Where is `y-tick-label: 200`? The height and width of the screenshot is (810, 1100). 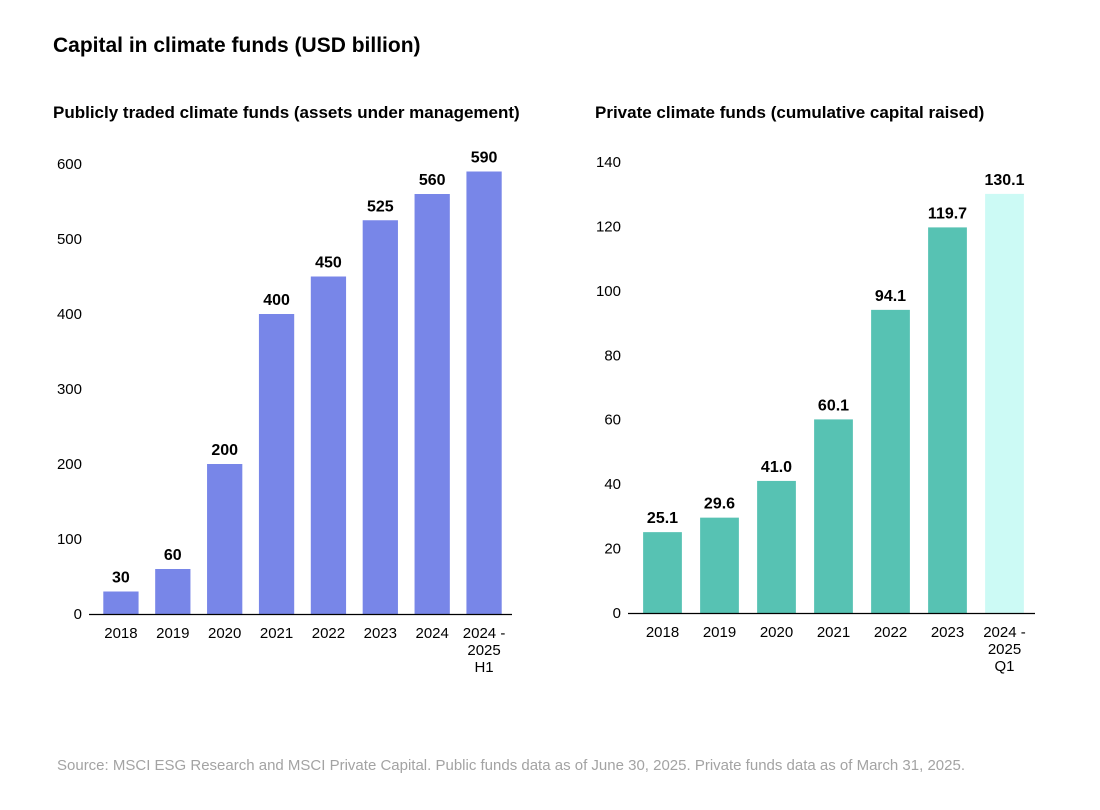 y-tick-label: 200 is located at coordinates (69, 464).